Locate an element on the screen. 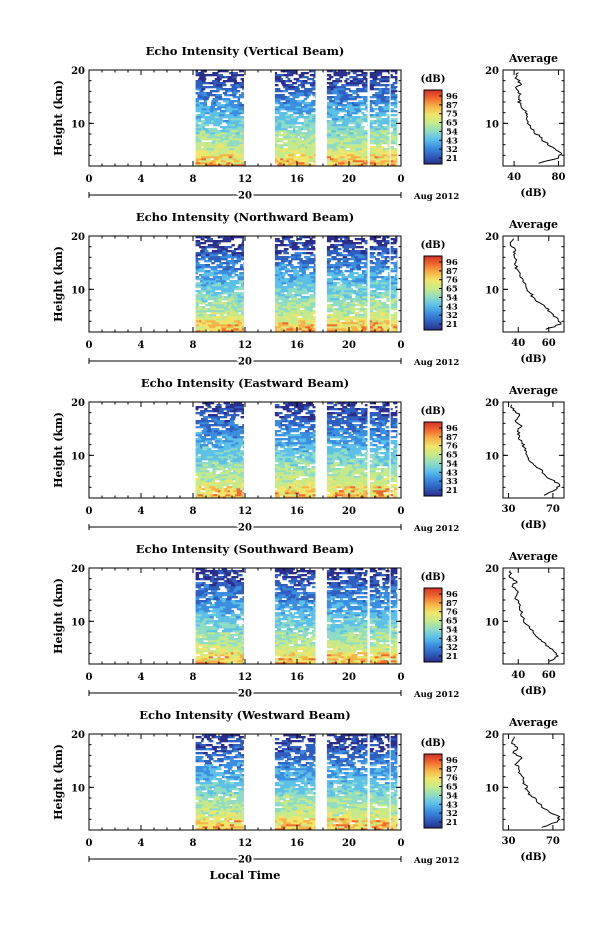 The image size is (616, 929). colorbar-tick-label: 65 is located at coordinates (452, 124).